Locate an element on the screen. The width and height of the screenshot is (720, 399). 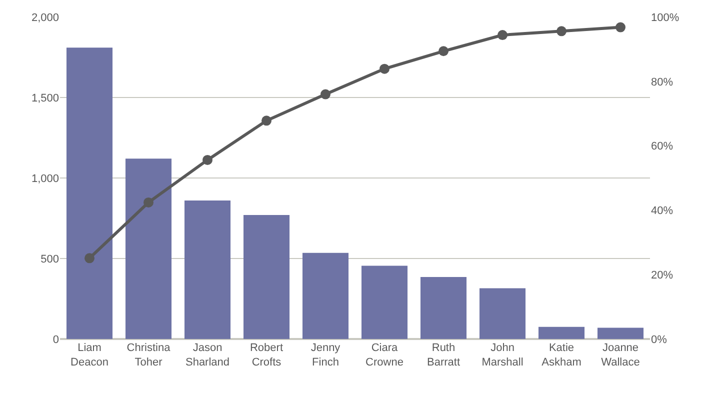
y2-tick-label: 20% is located at coordinates (662, 275).